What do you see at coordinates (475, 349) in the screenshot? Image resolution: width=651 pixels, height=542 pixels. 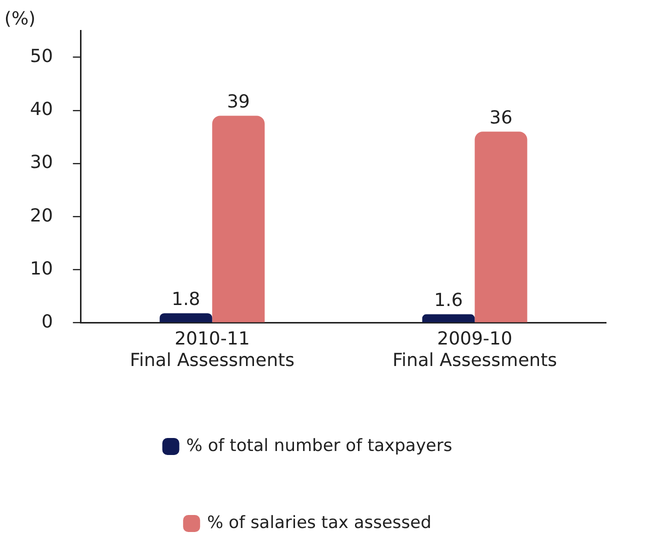 I see `x-tick-label: 2009-10 Final Assessments` at bounding box center [475, 349].